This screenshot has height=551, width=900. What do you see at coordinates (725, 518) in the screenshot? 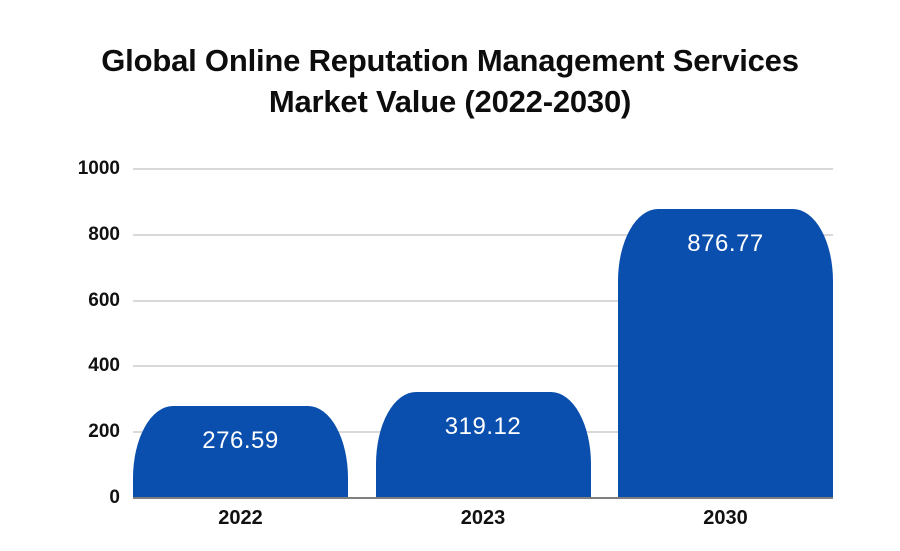
I see `x-tick-label-2030: 2030` at bounding box center [725, 518].